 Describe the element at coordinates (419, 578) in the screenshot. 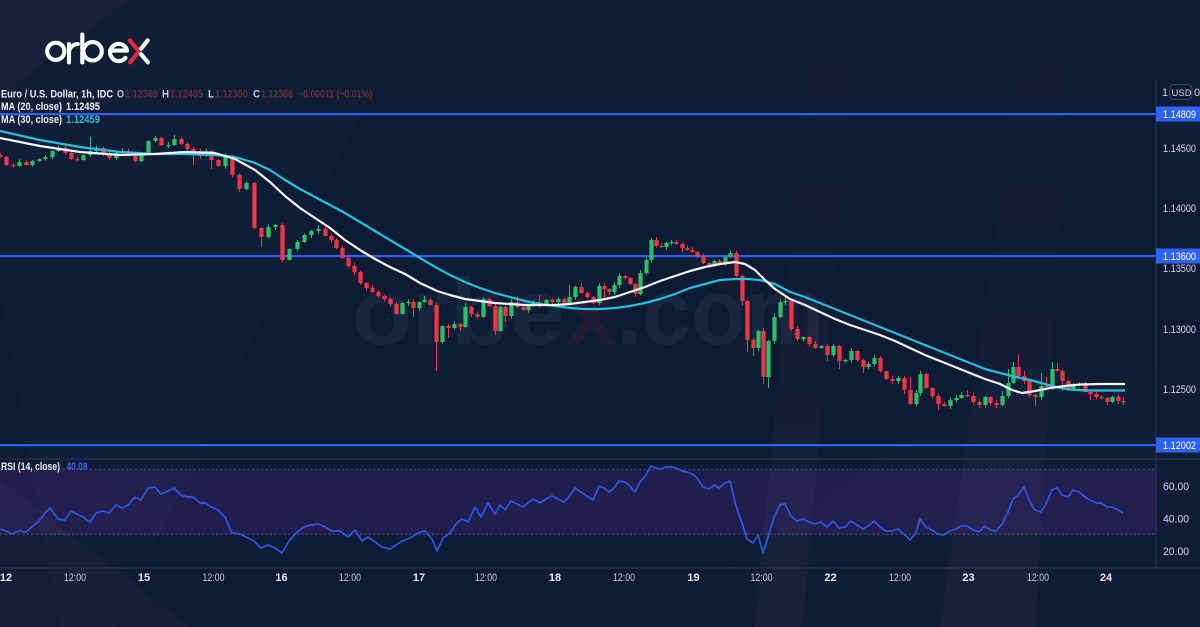

I see `svg-text: 17` at that location.